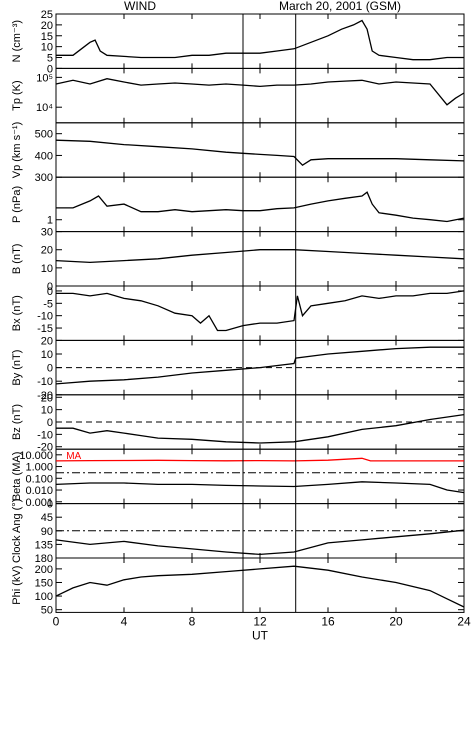 The image size is (474, 729). What do you see at coordinates (17, 531) in the screenshot?
I see `y-axis-label: Clock Ang (°)` at bounding box center [17, 531].